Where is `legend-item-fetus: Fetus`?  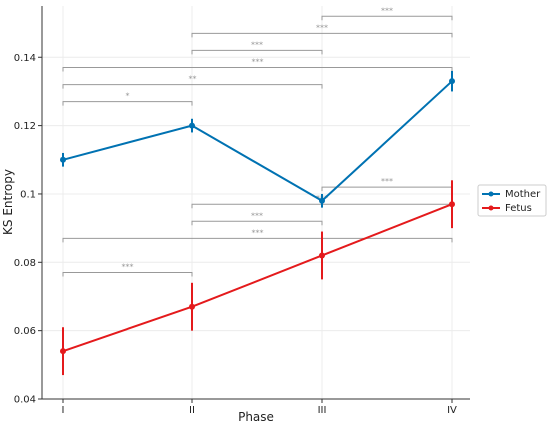
legend-item-fetus: Fetus is located at coordinates (507, 208).